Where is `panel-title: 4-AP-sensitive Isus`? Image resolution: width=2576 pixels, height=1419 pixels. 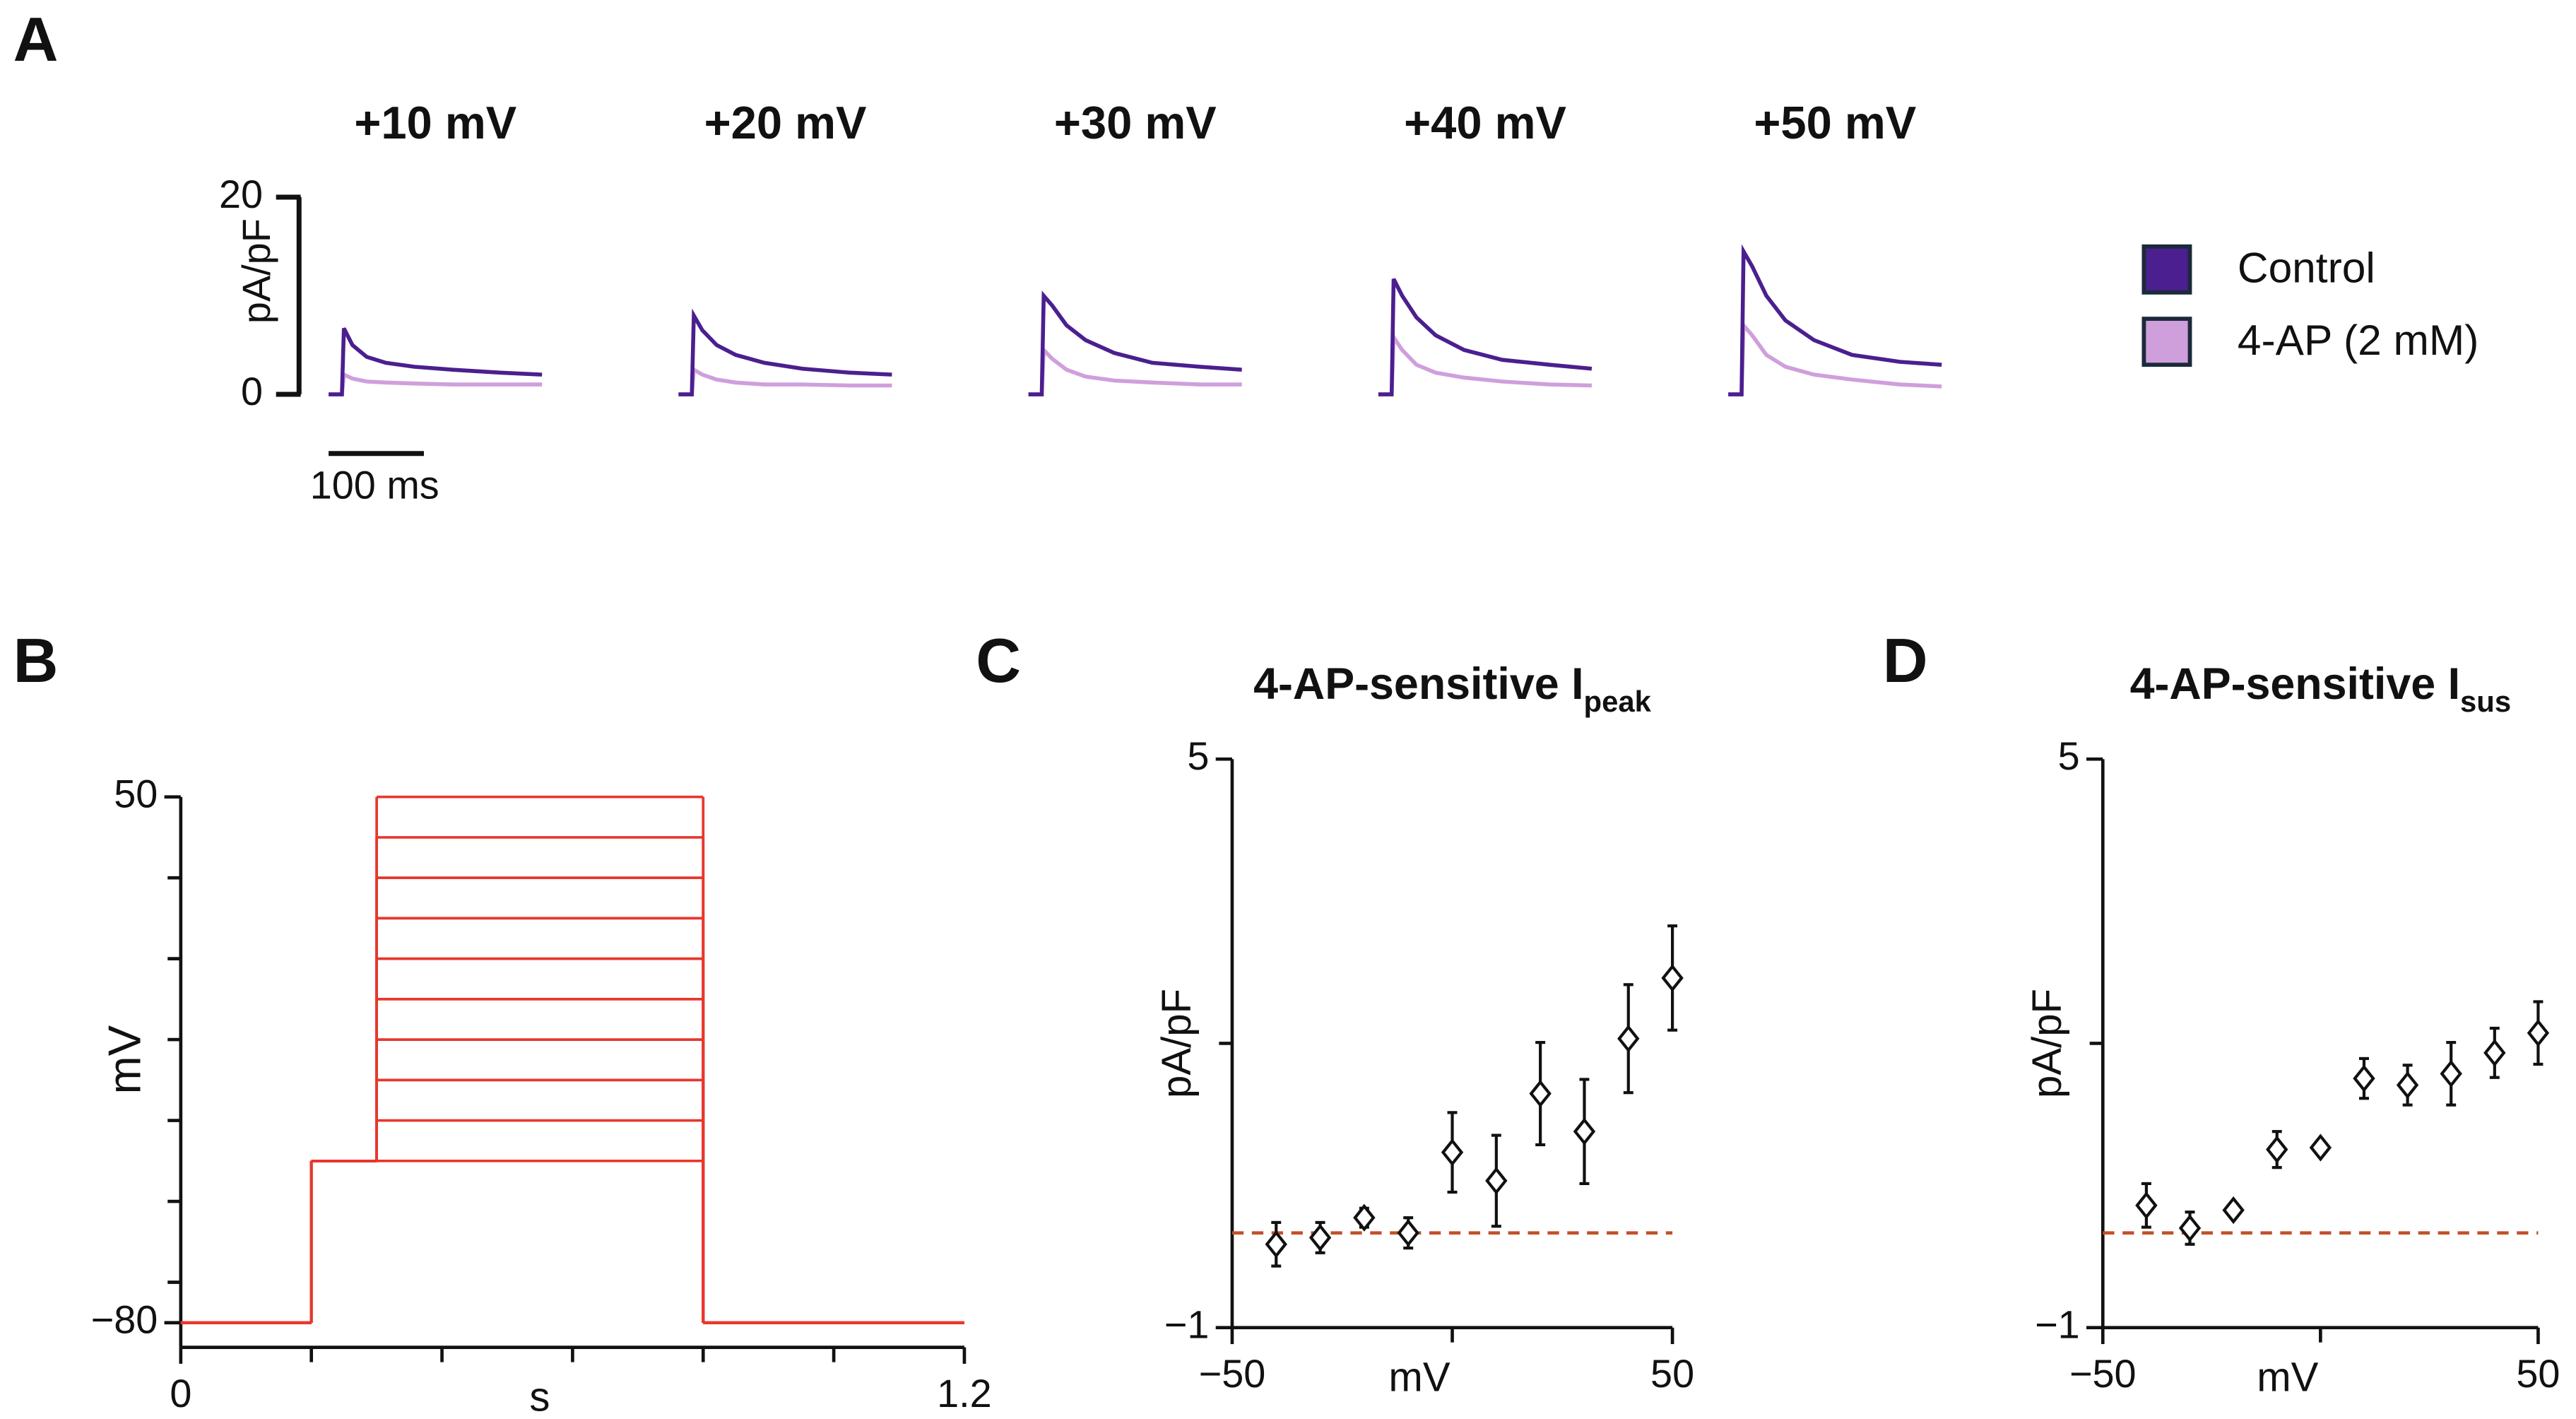 panel-title: 4-AP-sensitive Isus is located at coordinates (2321, 688).